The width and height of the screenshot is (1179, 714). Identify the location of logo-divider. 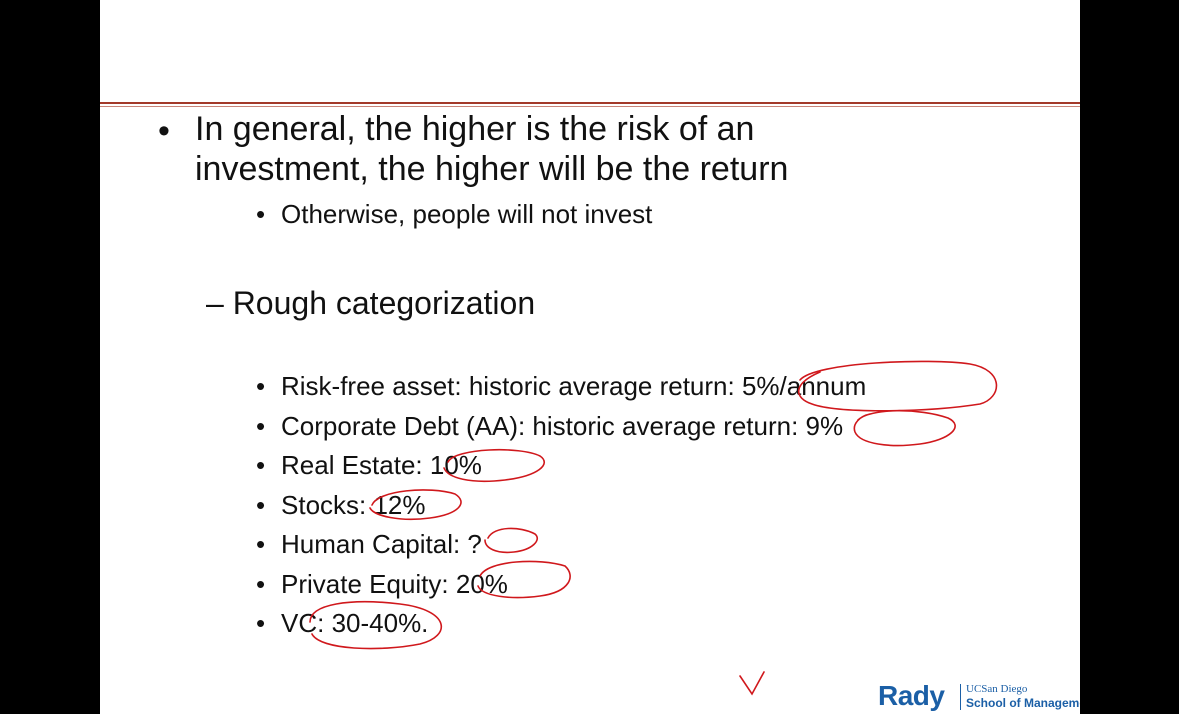
(960, 697).